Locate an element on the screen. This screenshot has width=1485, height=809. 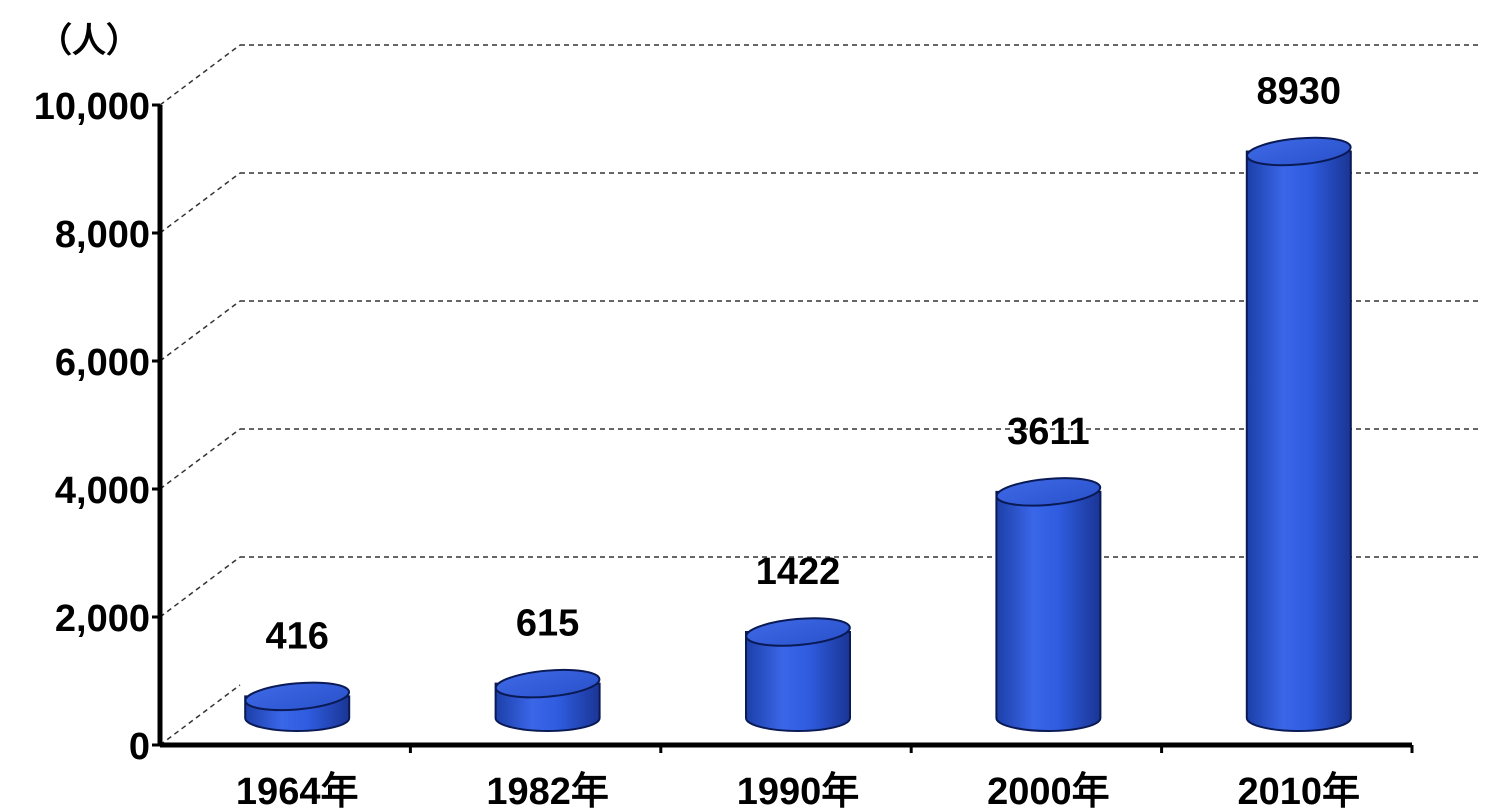
y-axis-unit-label: （人） is located at coordinates (89, 40).